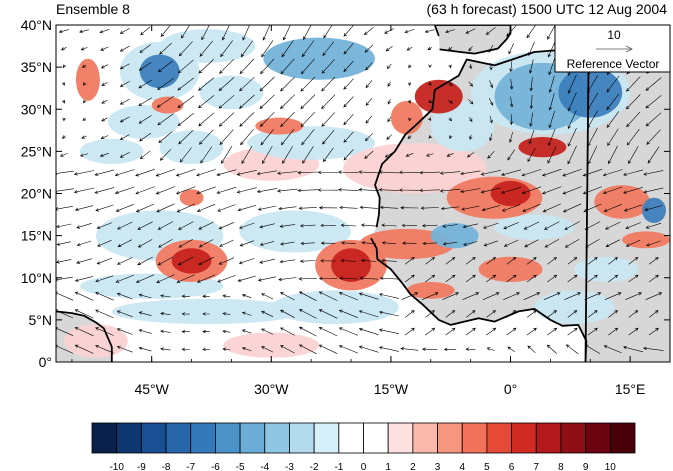 Image resolution: width=673 pixels, height=471 pixels. I want to click on lon-tick-label: 45°W, so click(151, 389).